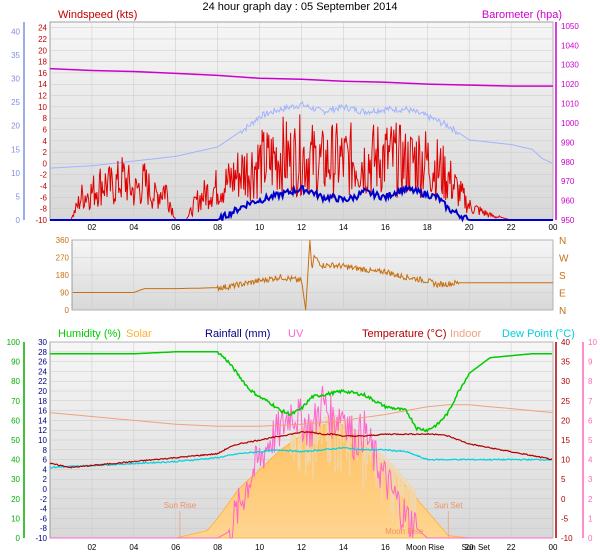 The width and height of the screenshot is (600, 555). What do you see at coordinates (42, 430) in the screenshot?
I see `env-left-tick: 12` at bounding box center [42, 430].